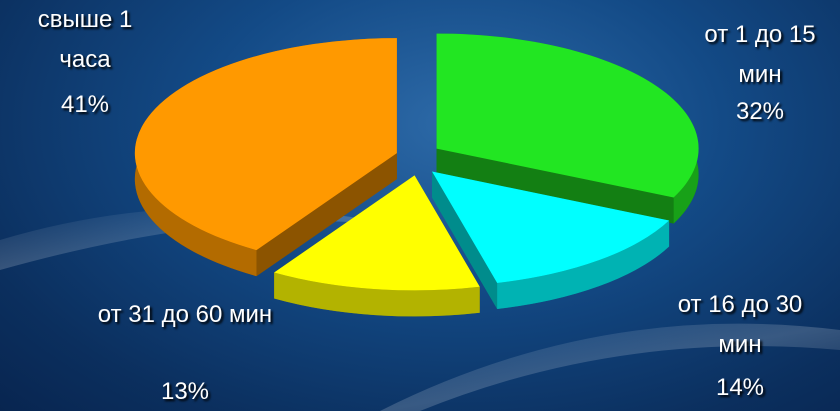 Image resolution: width=840 pixels, height=411 pixels. I want to click on category-label: свыше 1 часа, so click(85, 39).